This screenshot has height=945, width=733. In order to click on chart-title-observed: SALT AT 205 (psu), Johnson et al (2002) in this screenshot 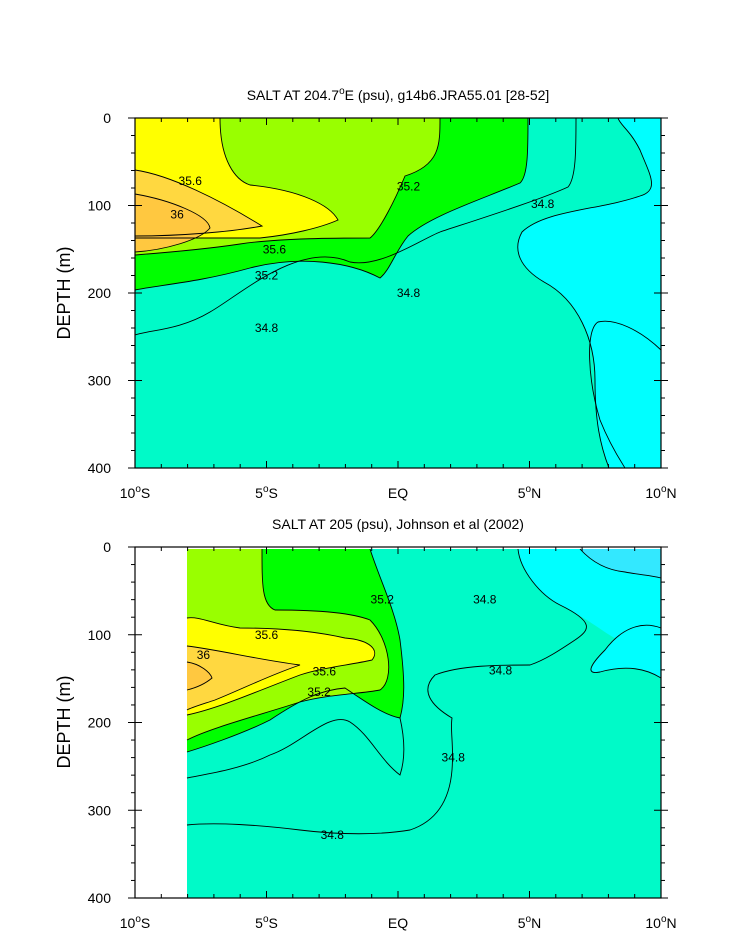, I will do `click(398, 524)`.